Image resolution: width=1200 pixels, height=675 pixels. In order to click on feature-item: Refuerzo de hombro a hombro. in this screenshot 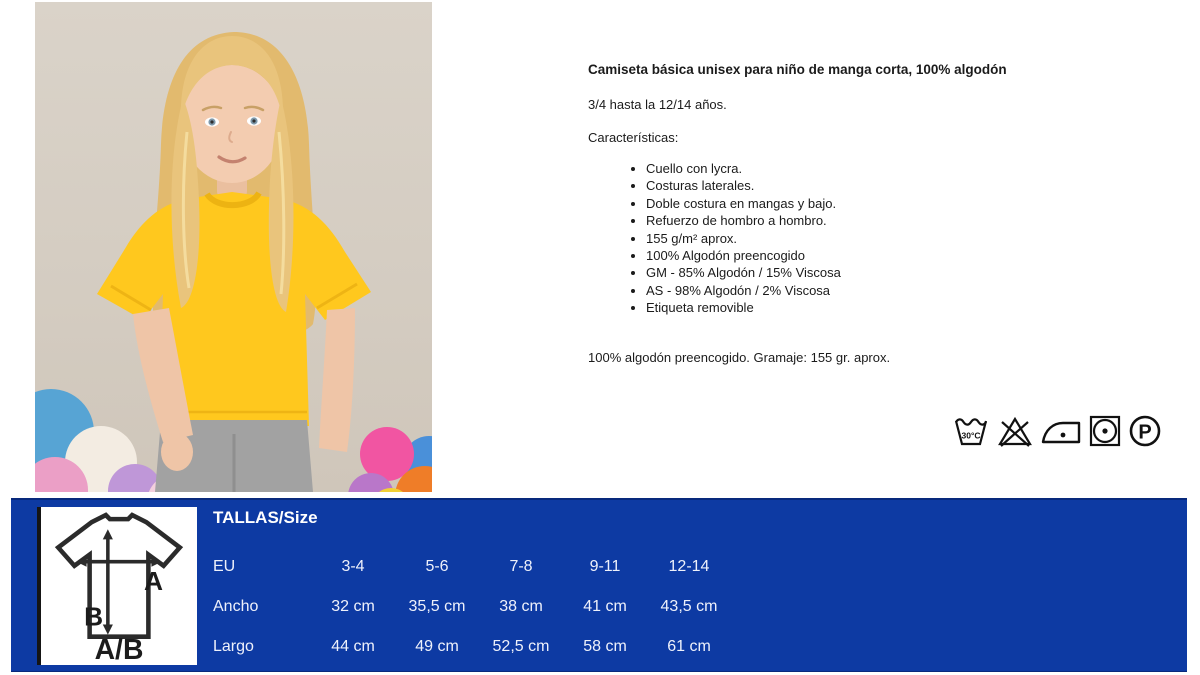, I will do `click(913, 220)`.